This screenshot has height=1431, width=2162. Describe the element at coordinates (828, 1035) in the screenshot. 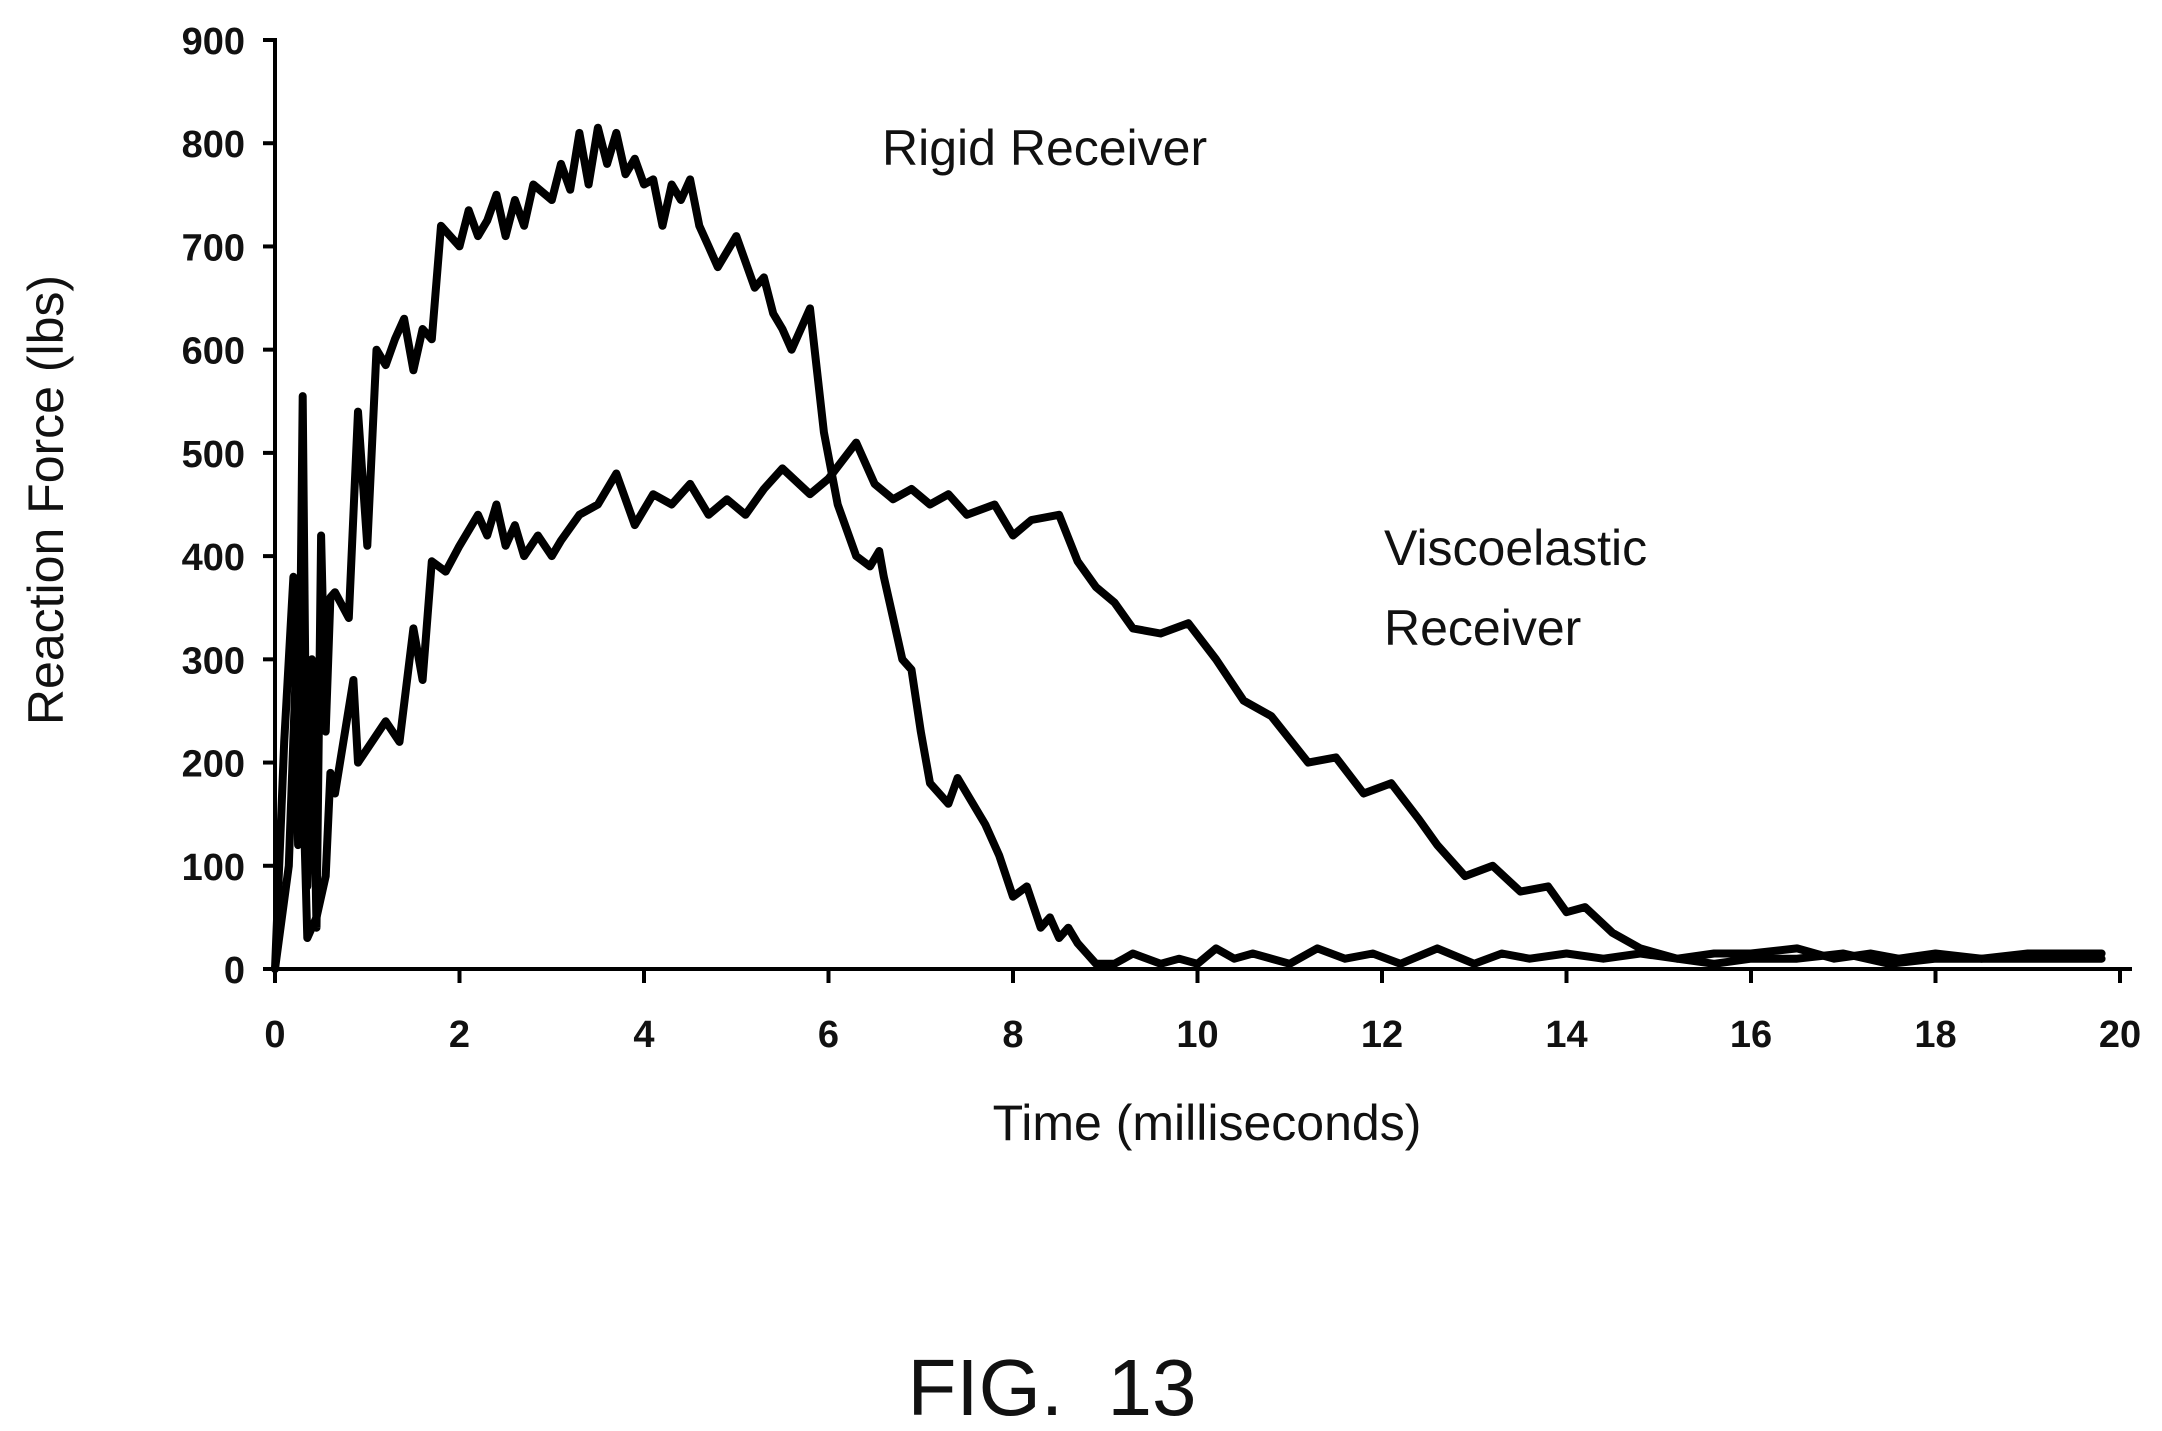

I see `x-tick-label: 6` at that location.